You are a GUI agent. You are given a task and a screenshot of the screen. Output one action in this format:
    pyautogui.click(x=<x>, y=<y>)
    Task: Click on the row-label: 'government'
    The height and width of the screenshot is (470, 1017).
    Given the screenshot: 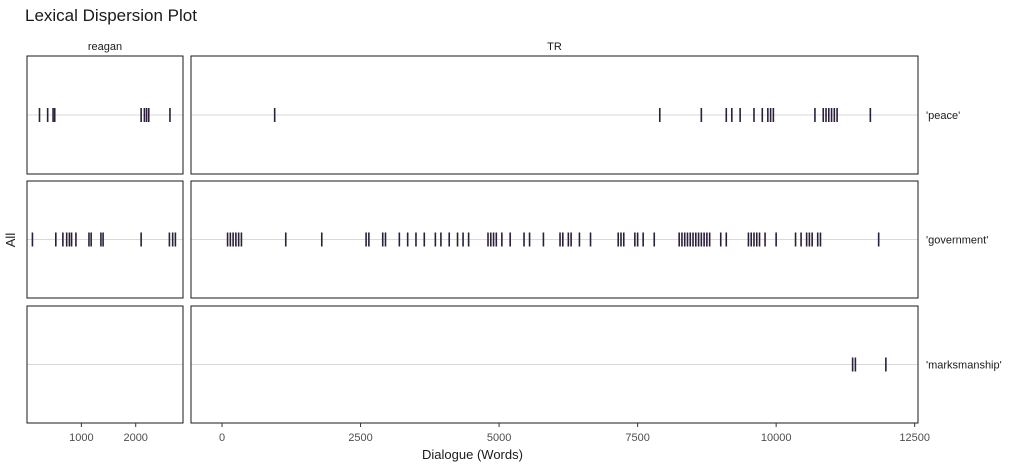 What is the action you would take?
    pyautogui.click(x=957, y=241)
    